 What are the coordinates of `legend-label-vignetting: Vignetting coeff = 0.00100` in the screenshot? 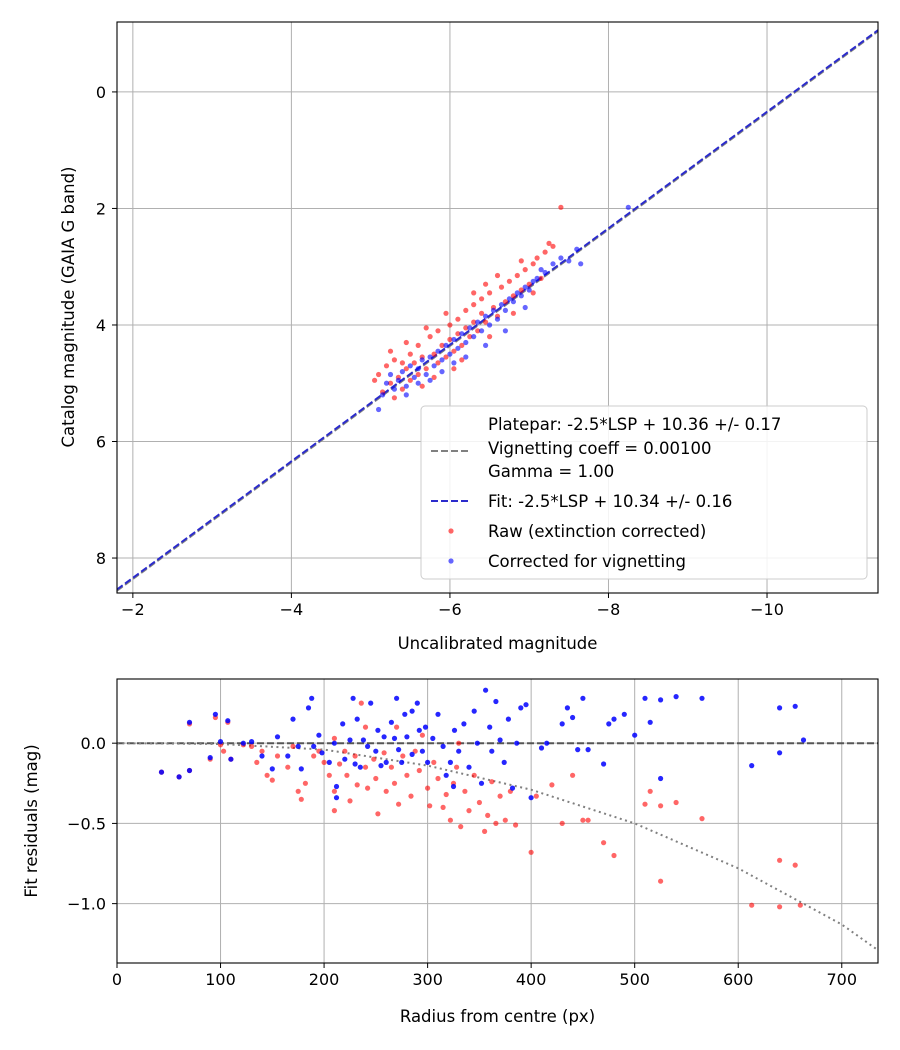 It's located at (600, 448).